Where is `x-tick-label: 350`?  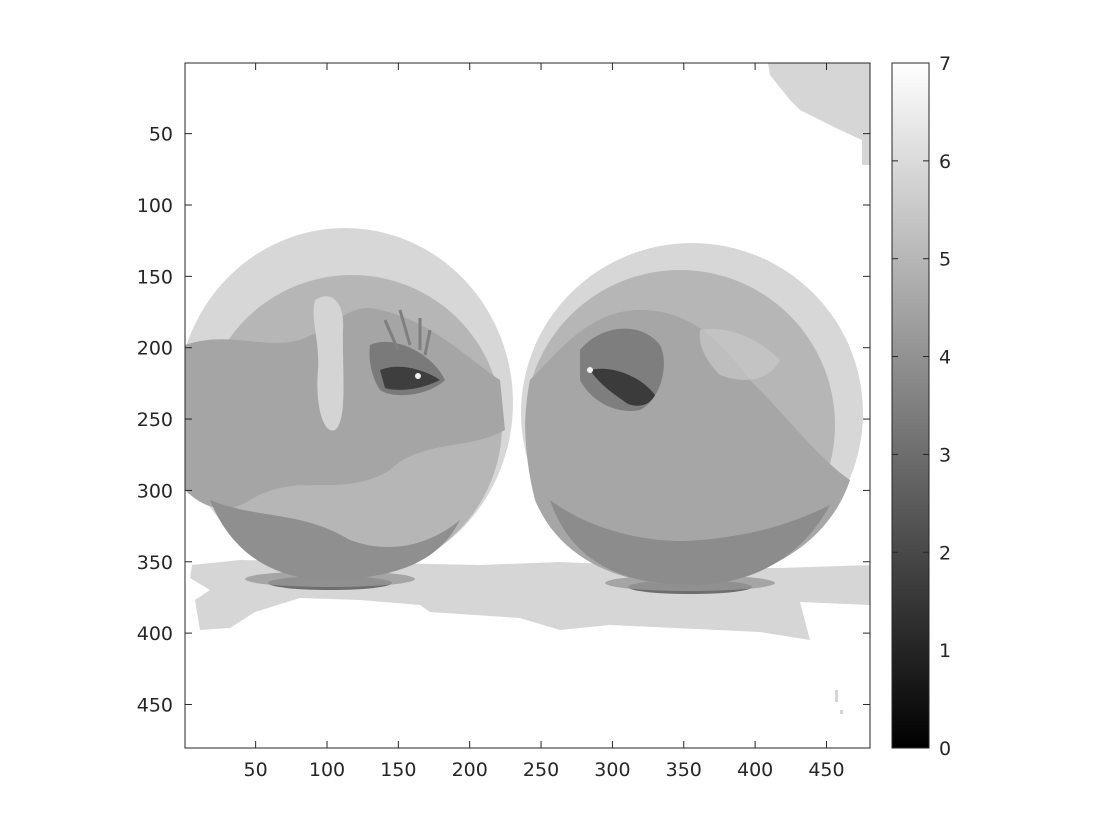 x-tick-label: 350 is located at coordinates (684, 770).